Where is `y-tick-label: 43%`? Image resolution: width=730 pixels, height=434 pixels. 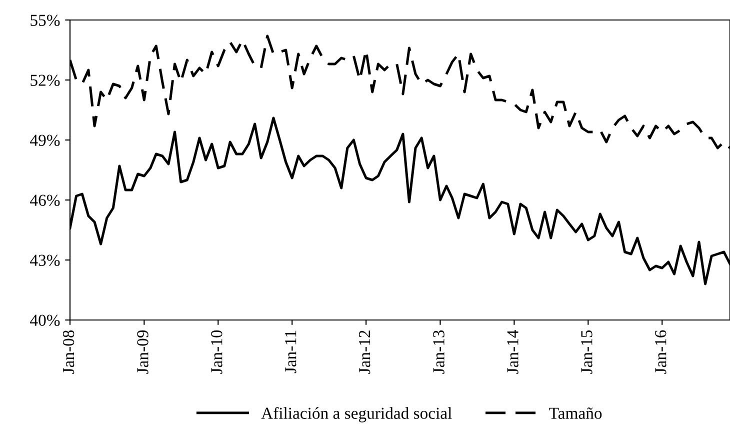 y-tick-label: 43% is located at coordinates (45, 260).